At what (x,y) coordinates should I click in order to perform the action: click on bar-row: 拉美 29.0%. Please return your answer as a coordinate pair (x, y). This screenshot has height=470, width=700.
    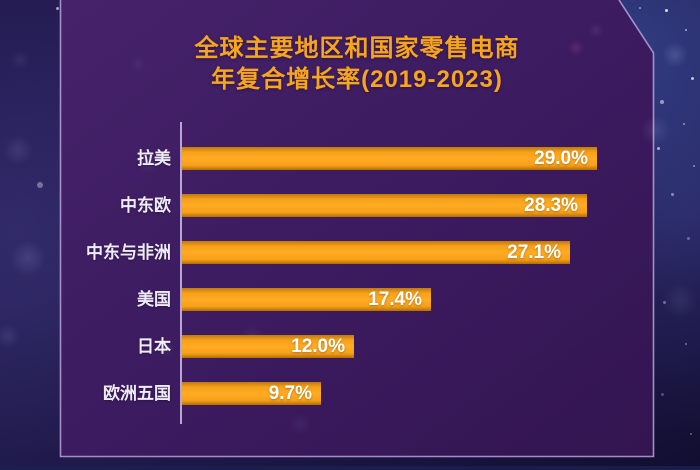
    Looking at the image, I should click on (350, 158).